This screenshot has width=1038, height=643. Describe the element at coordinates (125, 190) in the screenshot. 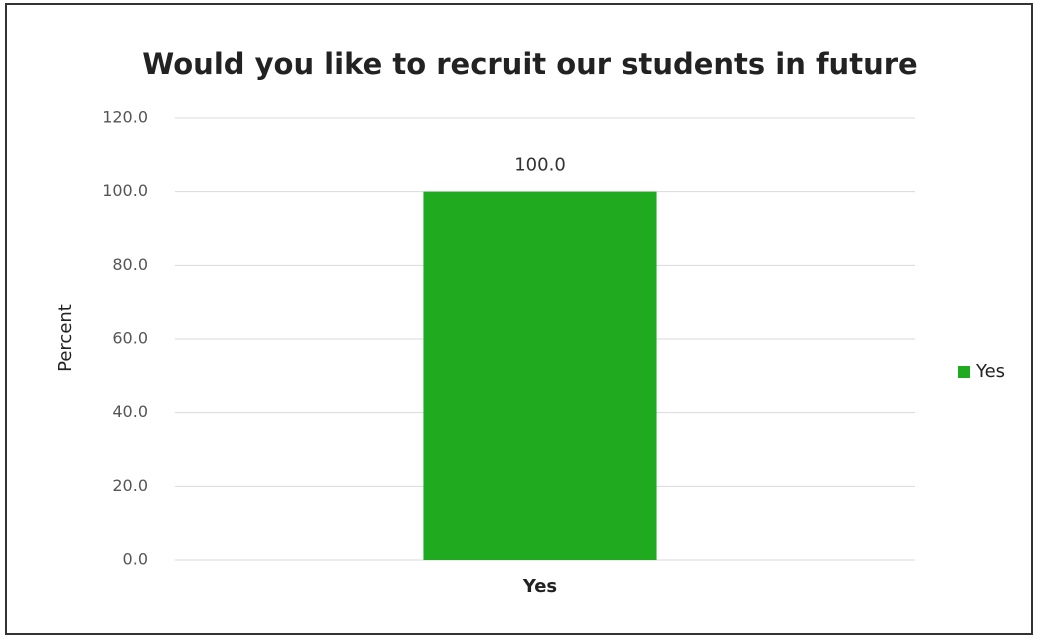

I see `y-tick-label: 100.0` at that location.